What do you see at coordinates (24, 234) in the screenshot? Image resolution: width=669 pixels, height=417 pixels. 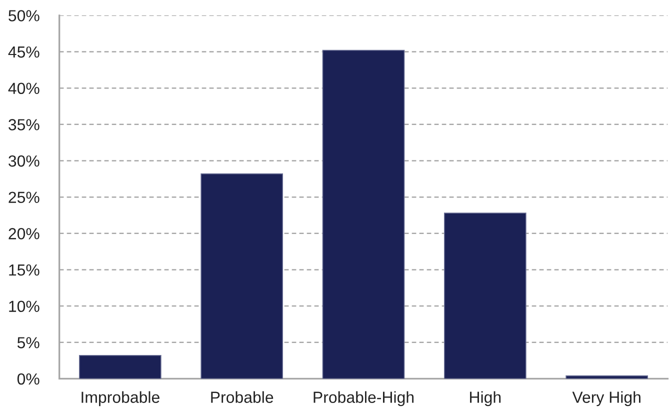 I see `y-tick-label: 20%` at bounding box center [24, 234].